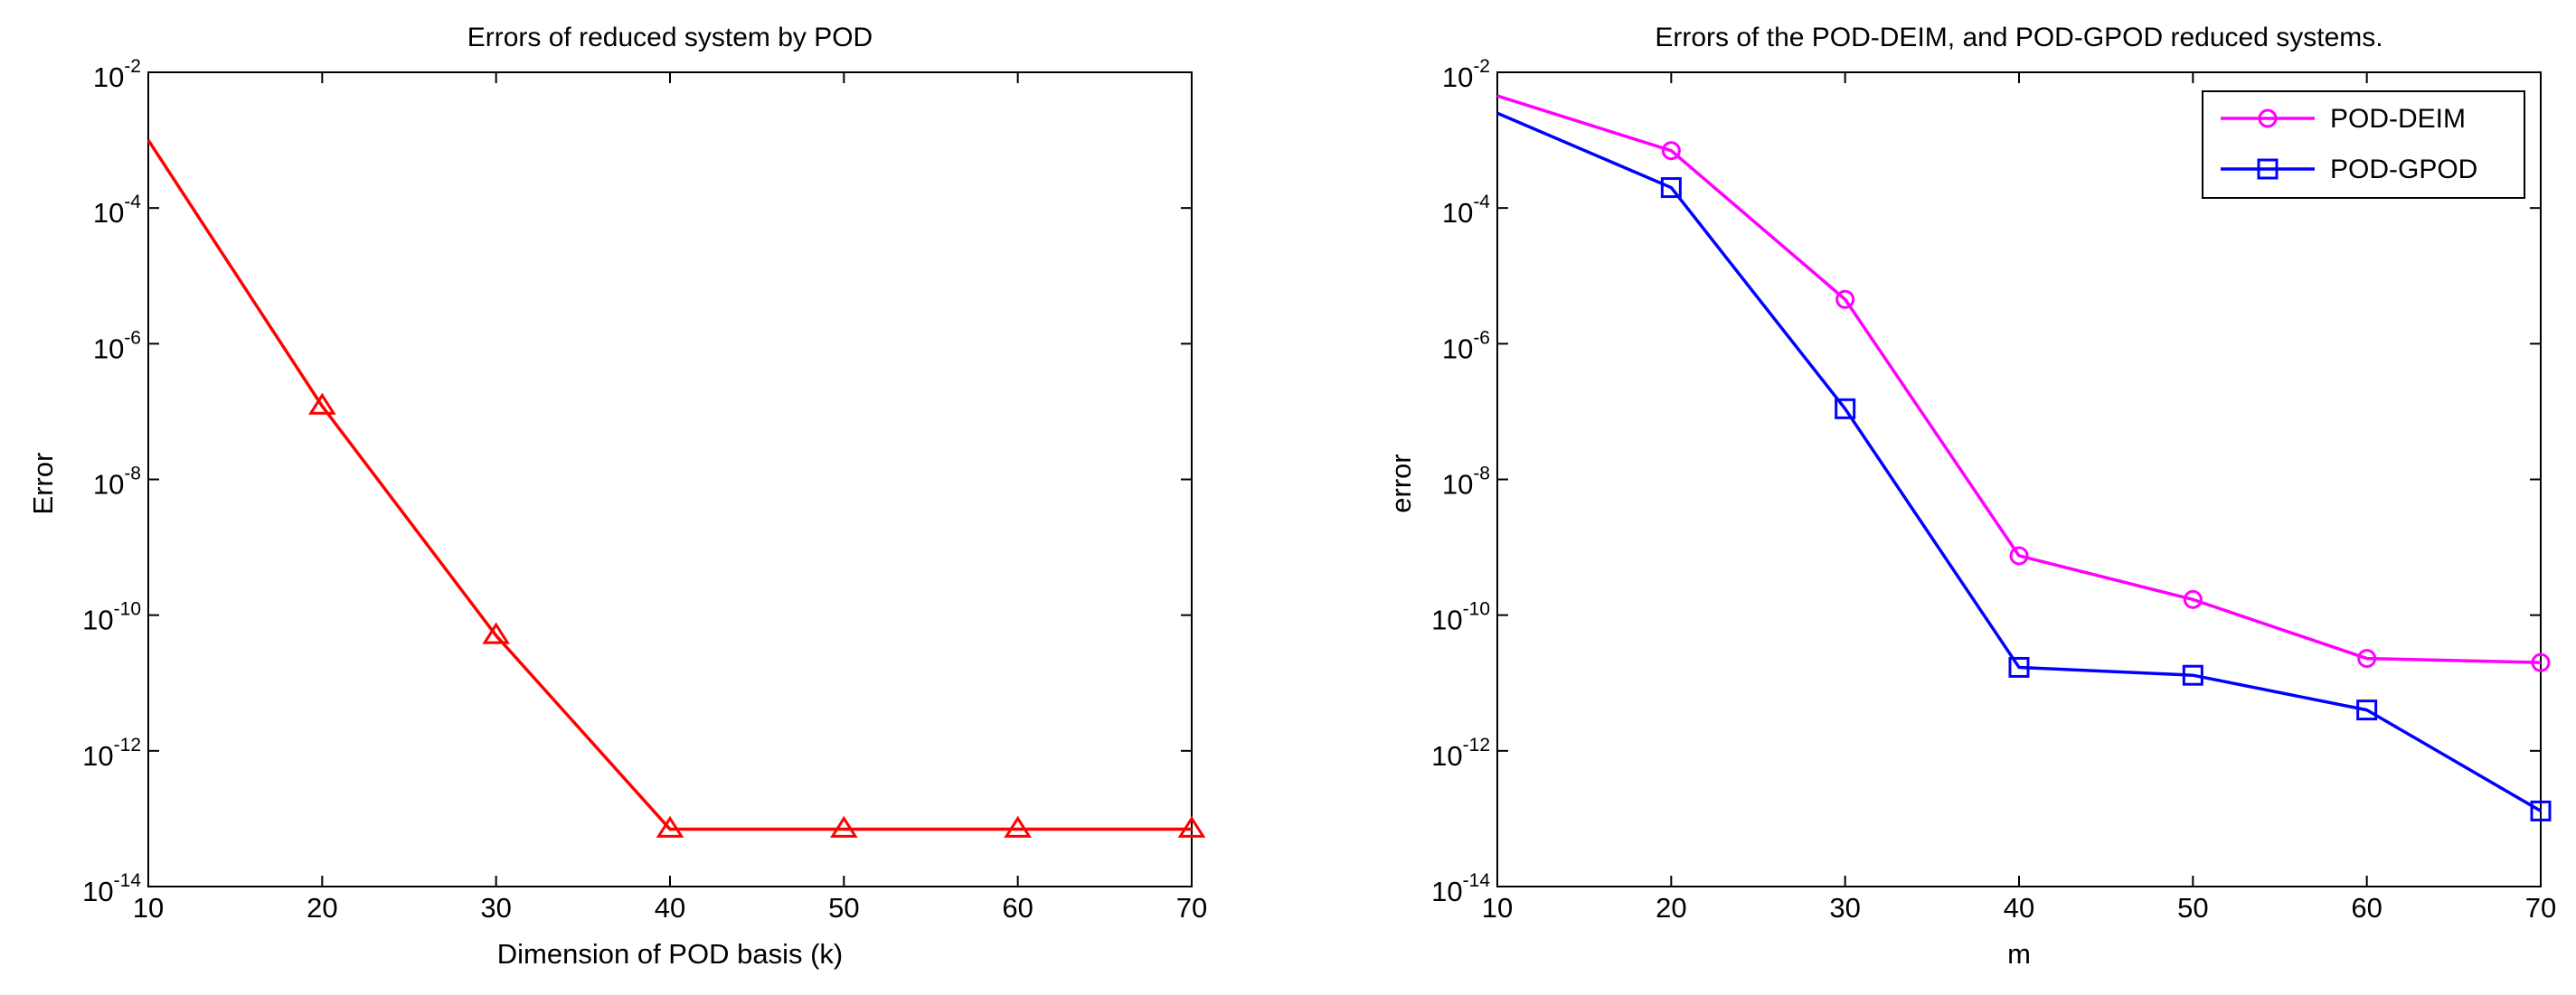 The height and width of the screenshot is (995, 2576). I want to click on legend-label-pod-deim: POD-DEIM, so click(2398, 119).